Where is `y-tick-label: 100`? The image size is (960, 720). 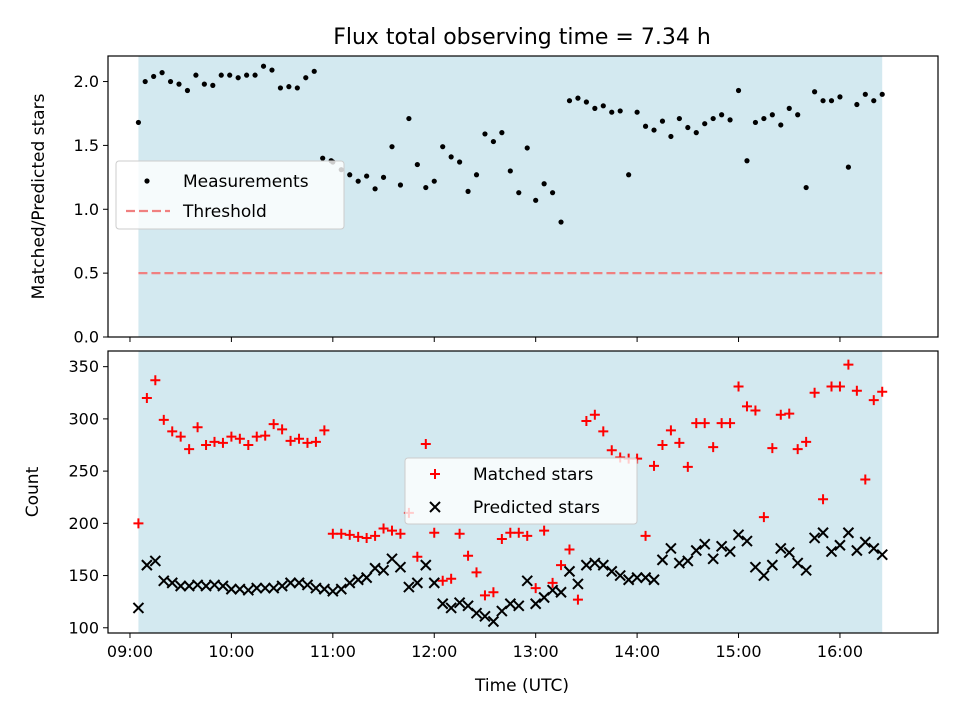 y-tick-label: 100 is located at coordinates (83, 627).